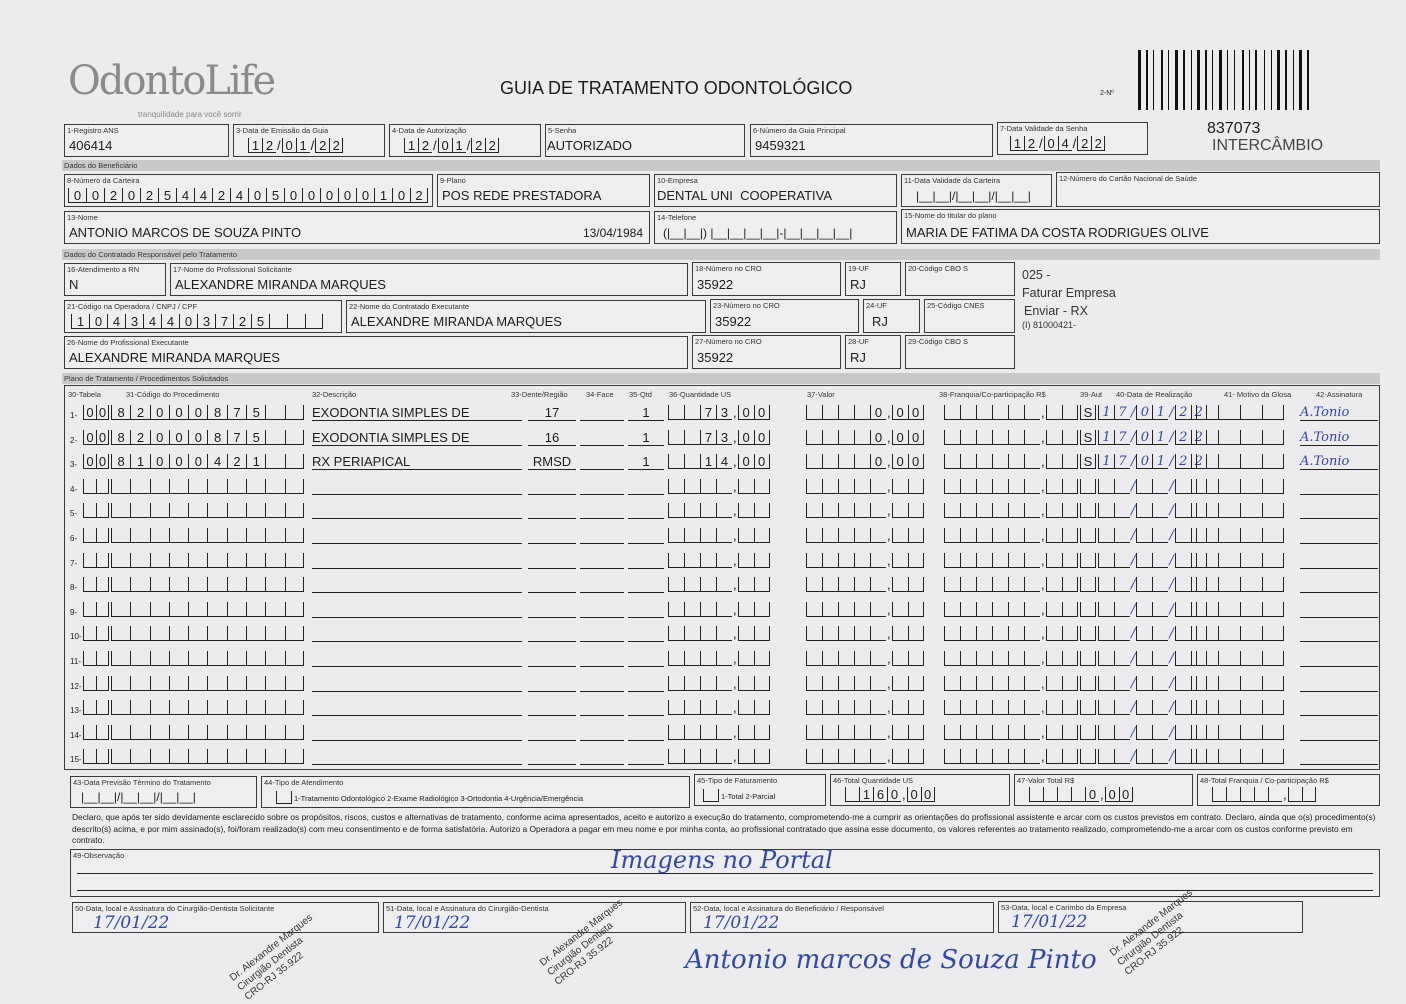  I want to click on field-cartao-nacional-saude: 12-Número do Cartão Nacional de Saúde, so click(1218, 189).